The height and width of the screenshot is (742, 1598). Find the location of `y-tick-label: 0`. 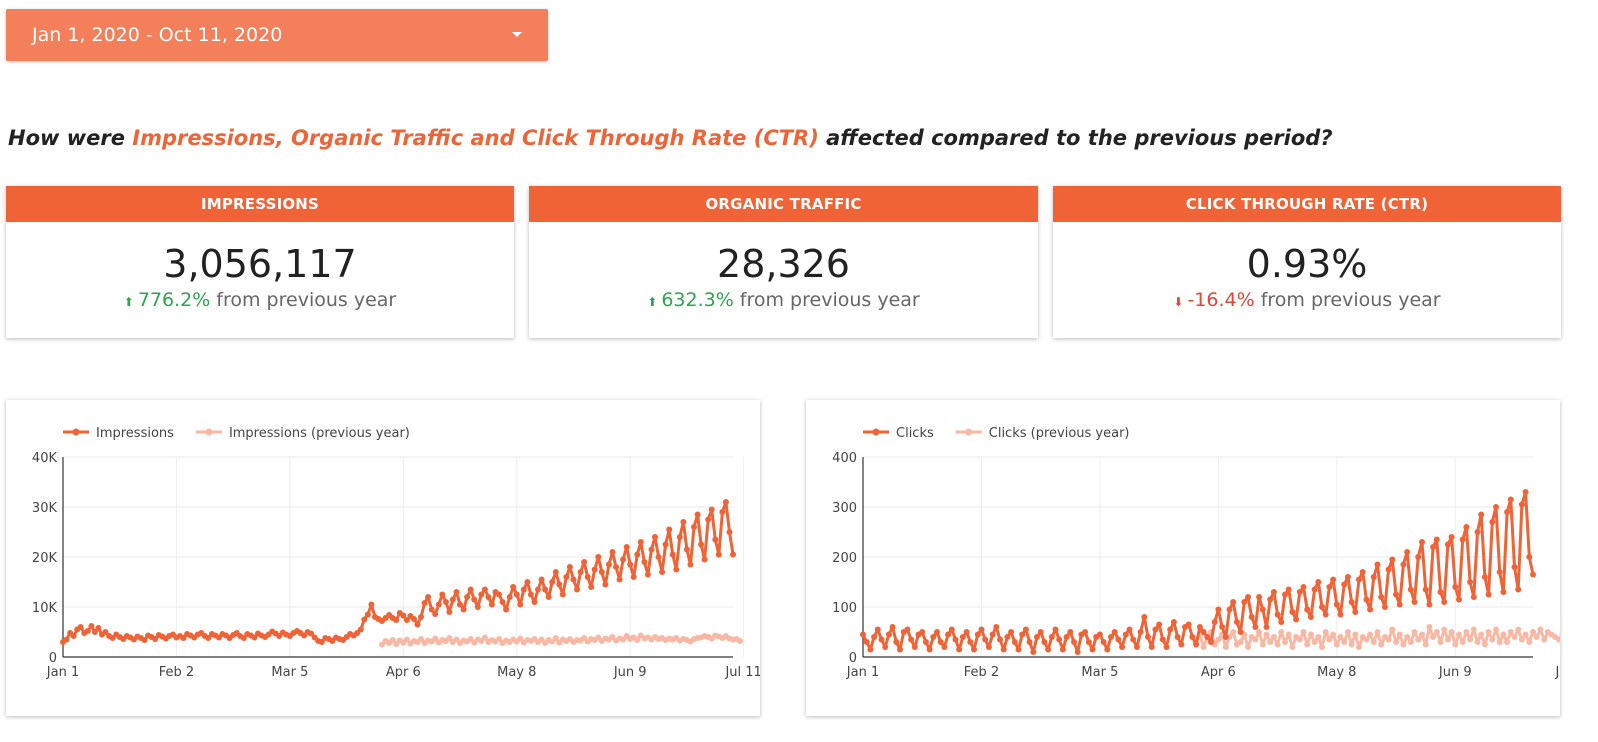

y-tick-label: 0 is located at coordinates (853, 658).